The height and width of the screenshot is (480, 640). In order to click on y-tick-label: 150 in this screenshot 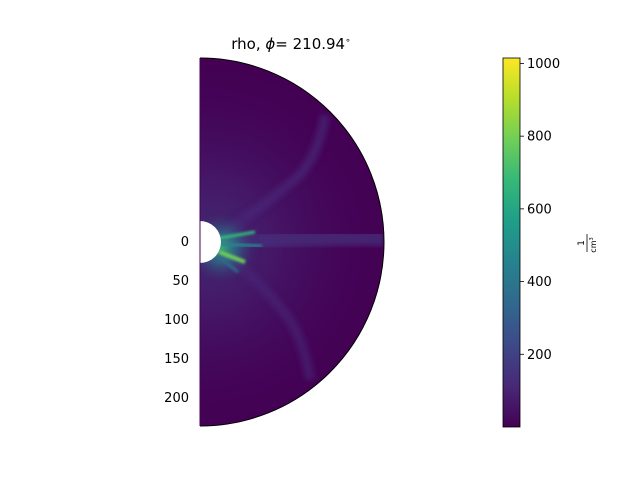, I will do `click(176, 359)`.